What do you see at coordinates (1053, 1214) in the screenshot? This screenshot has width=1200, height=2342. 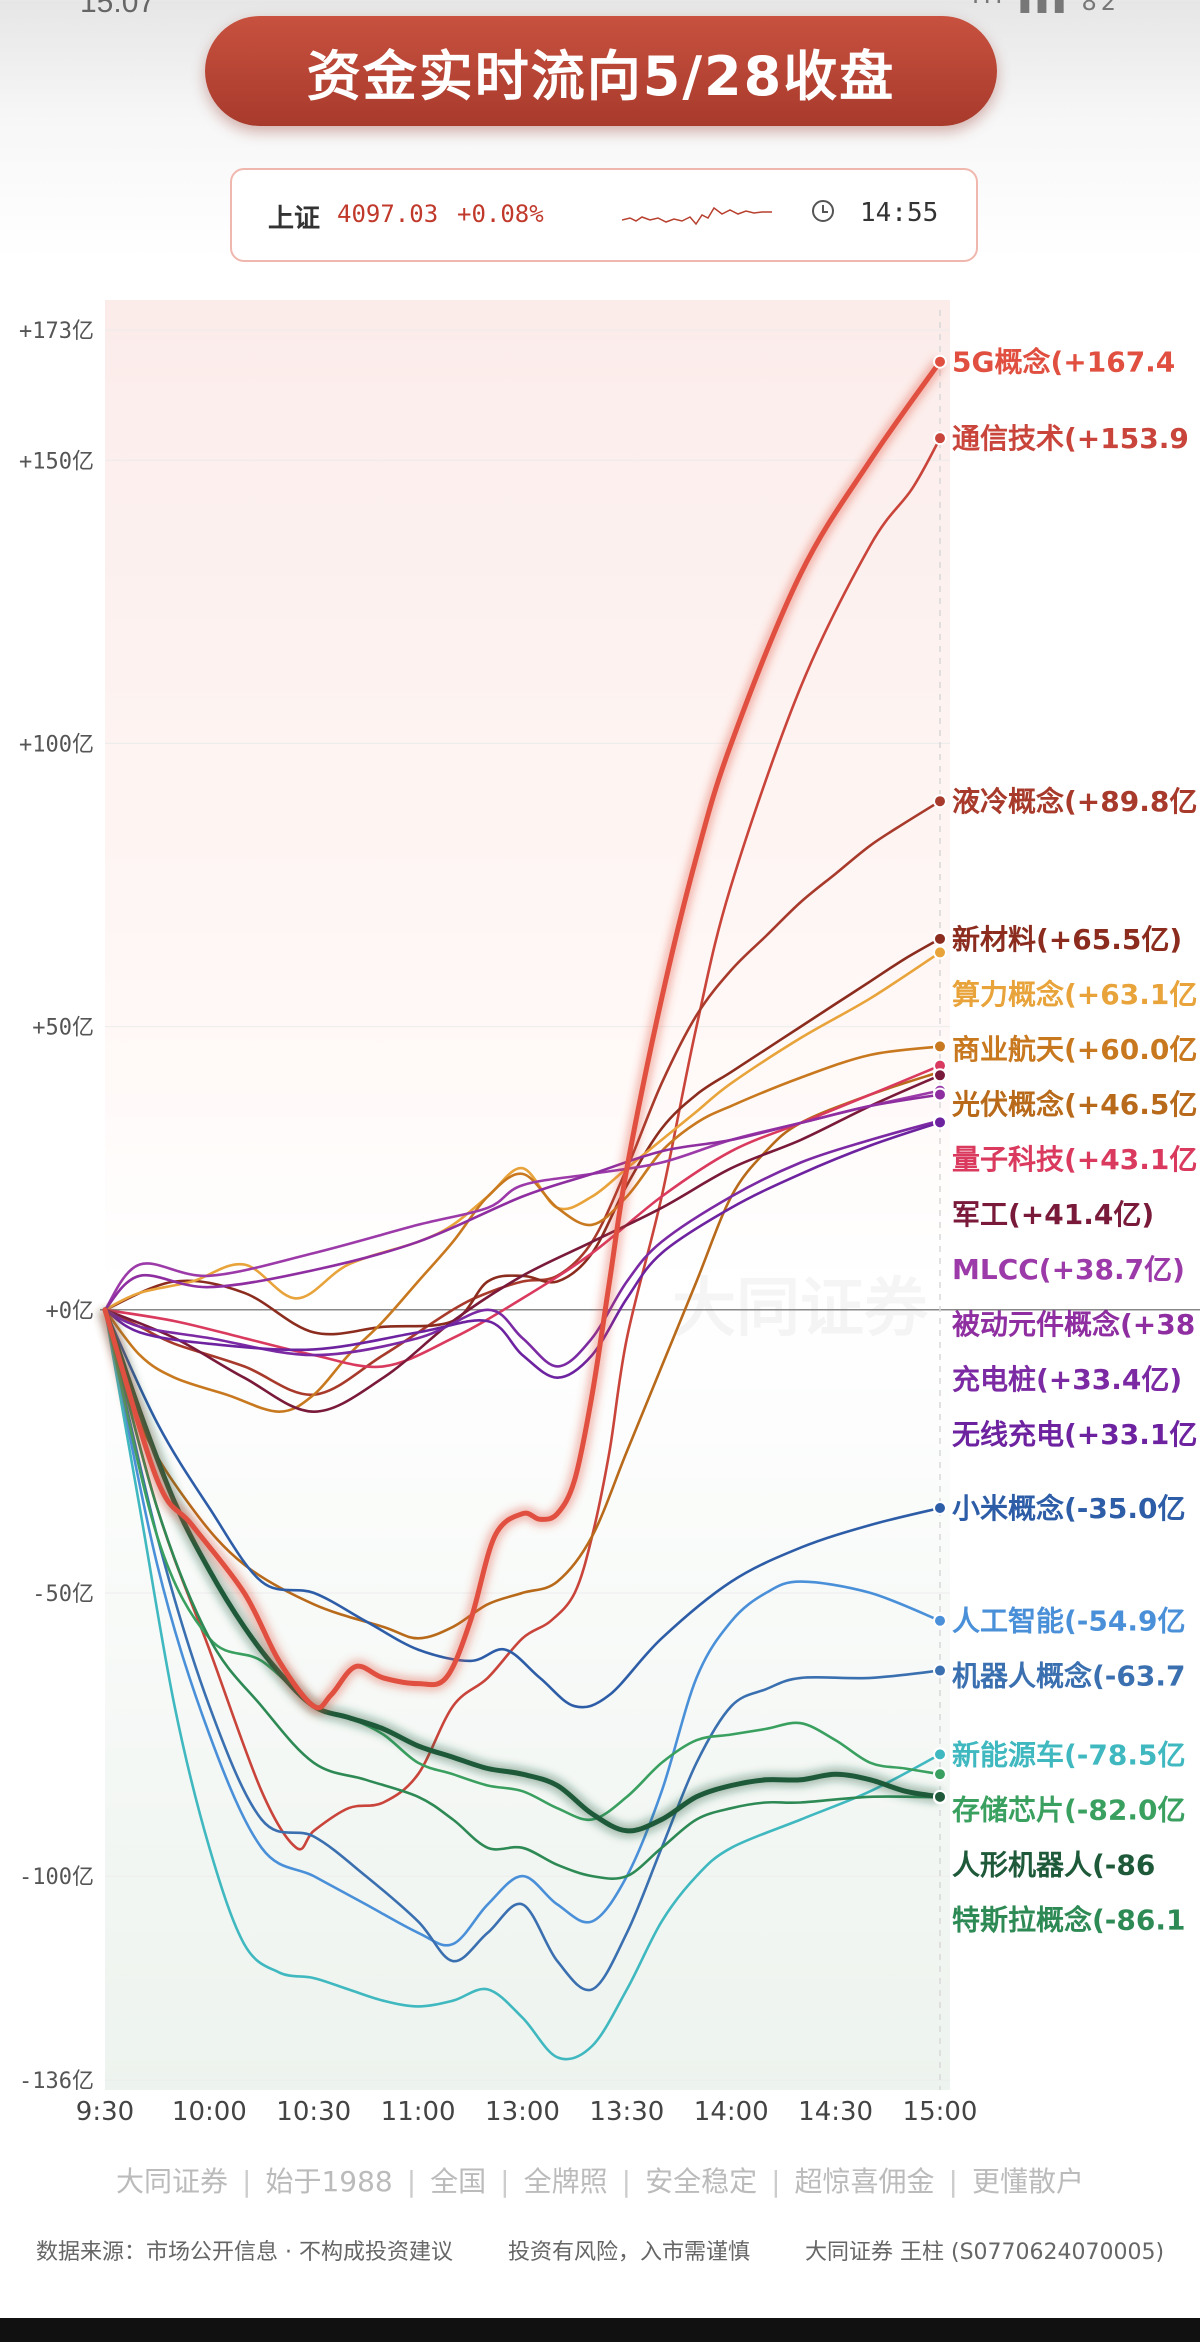 I see `series-label: 军工(+41.4亿)` at bounding box center [1053, 1214].